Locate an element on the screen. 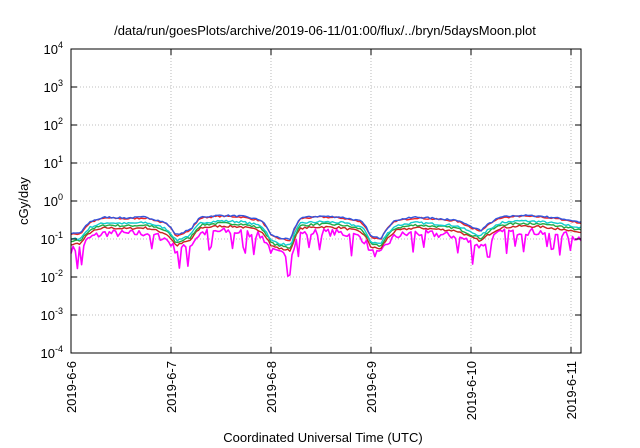  y-tick-label: 10² is located at coordinates (53, 124).